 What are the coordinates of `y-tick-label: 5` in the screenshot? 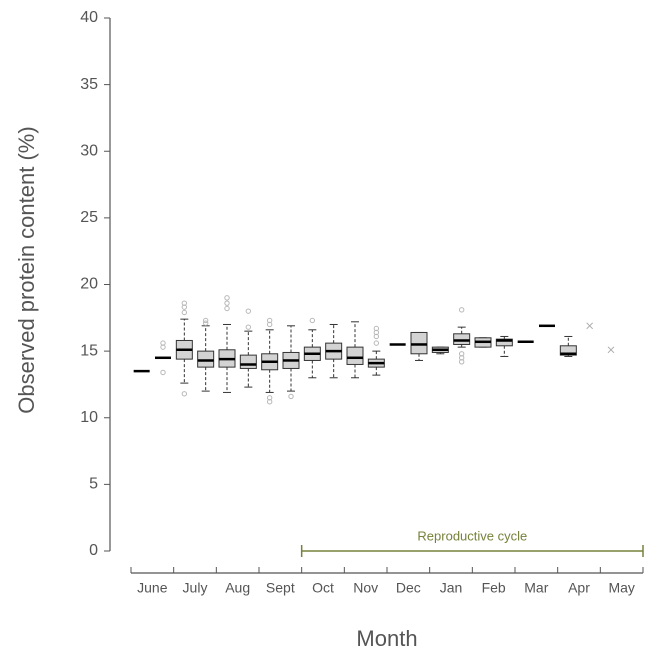 It's located at (93, 484).